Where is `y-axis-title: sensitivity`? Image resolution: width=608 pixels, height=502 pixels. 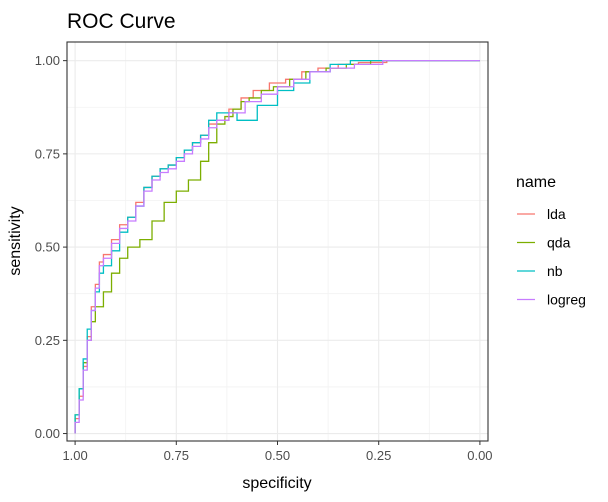
y-axis-title: sensitivity is located at coordinates (15, 240).